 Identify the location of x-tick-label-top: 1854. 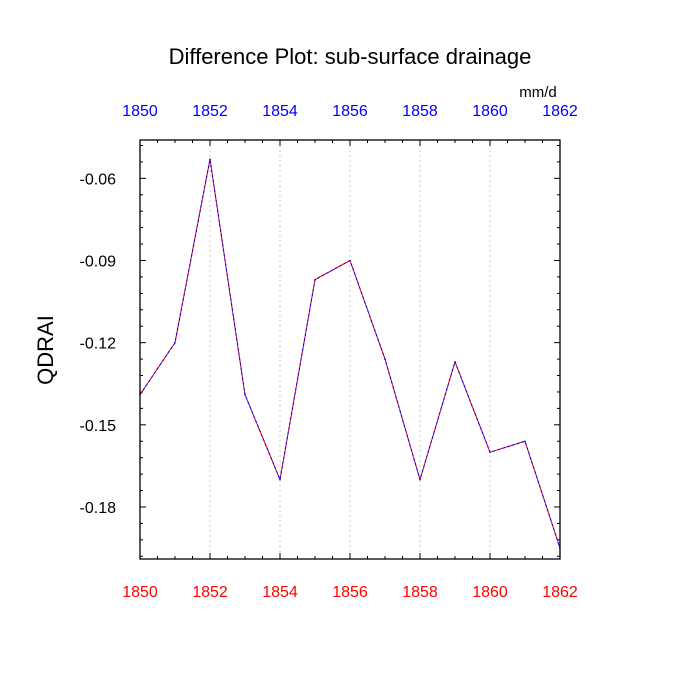
(280, 111).